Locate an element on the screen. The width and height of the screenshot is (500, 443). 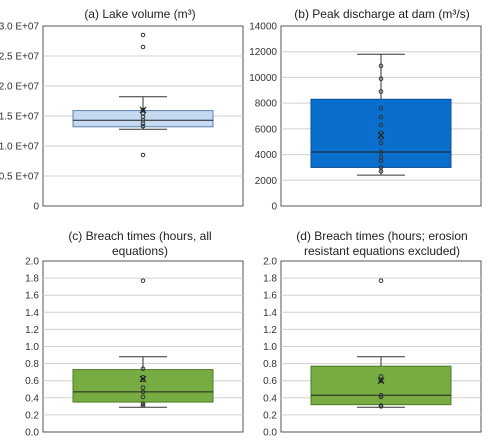
y-tick-label: 8000 is located at coordinates (266, 104).